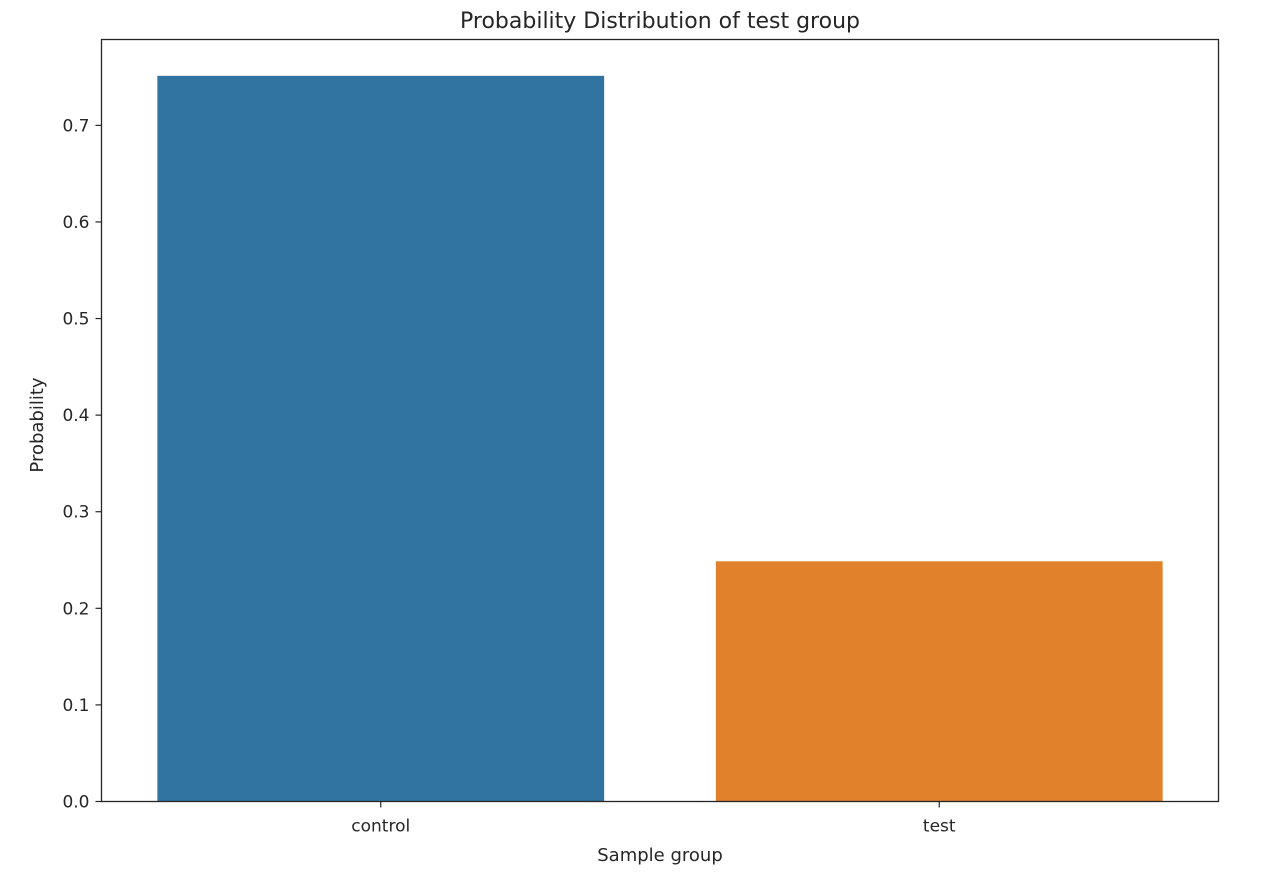 This screenshot has width=1278, height=880. I want to click on y-tick-label: 0.4, so click(75, 416).